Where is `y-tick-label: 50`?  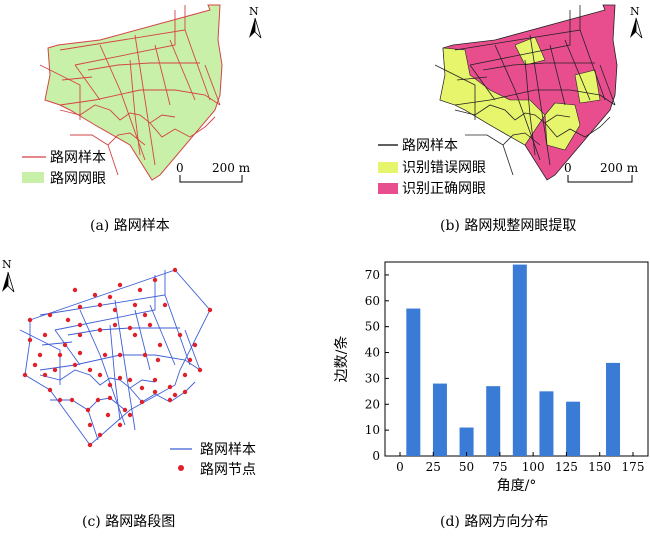 y-tick-label: 50 is located at coordinates (372, 327).